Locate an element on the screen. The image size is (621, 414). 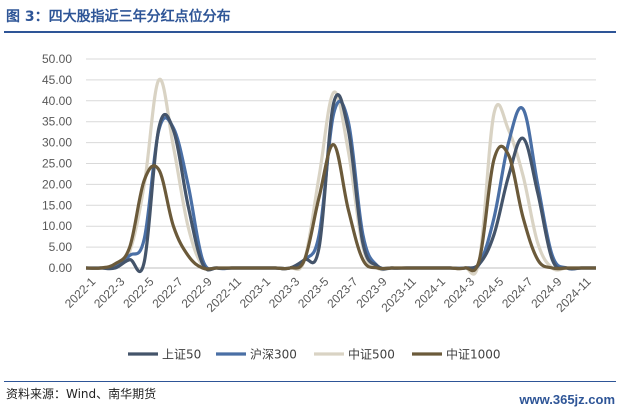
y-tick-label: 15.00 is located at coordinates (57, 205).